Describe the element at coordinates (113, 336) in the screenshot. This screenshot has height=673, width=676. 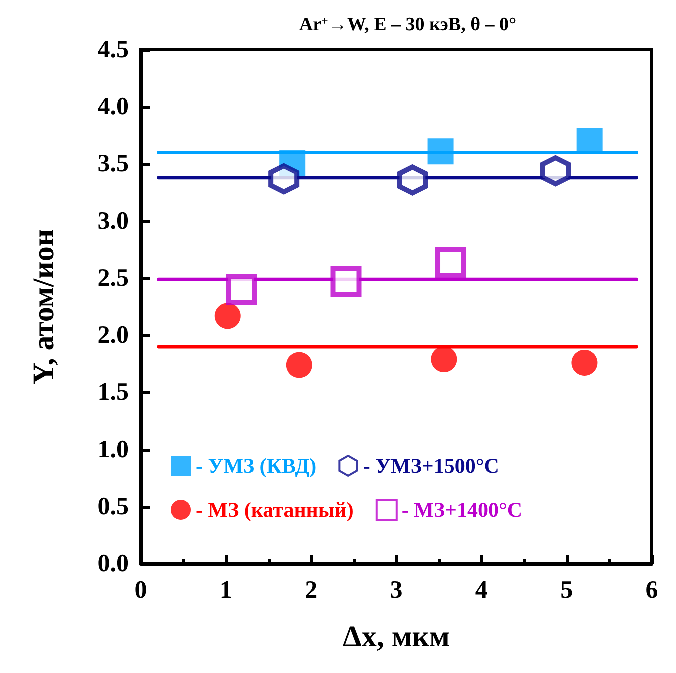
I see `y-tick-label: 2.0` at that location.